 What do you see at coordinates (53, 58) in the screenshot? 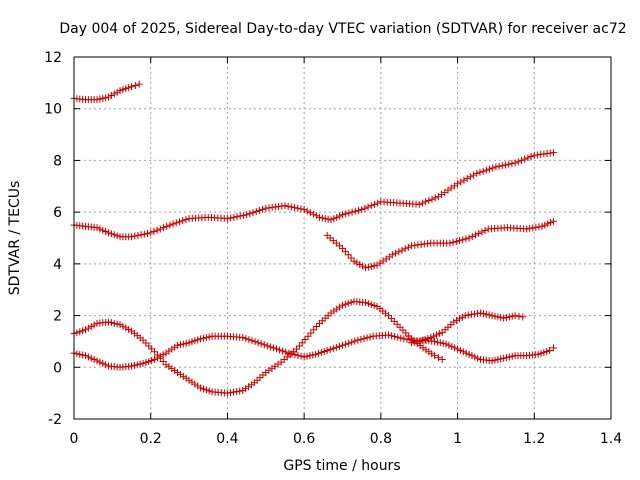
I see `y-tick-label: 12` at bounding box center [53, 58].